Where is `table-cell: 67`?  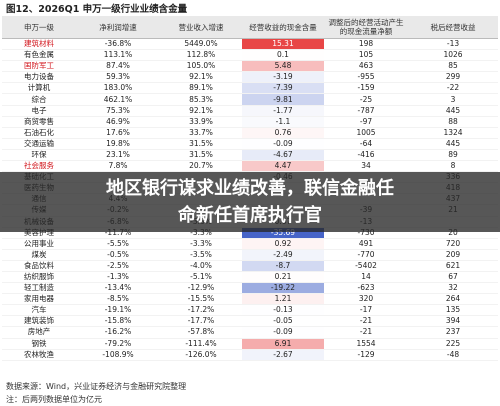 table-cell: 67 is located at coordinates (453, 277).